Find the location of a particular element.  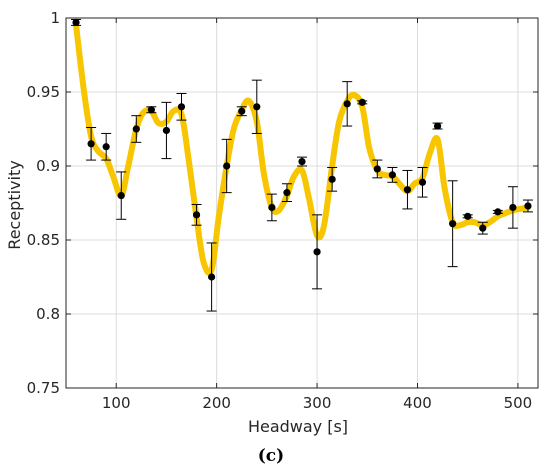

y-axis-label: Receptivity is located at coordinates (14, 204).